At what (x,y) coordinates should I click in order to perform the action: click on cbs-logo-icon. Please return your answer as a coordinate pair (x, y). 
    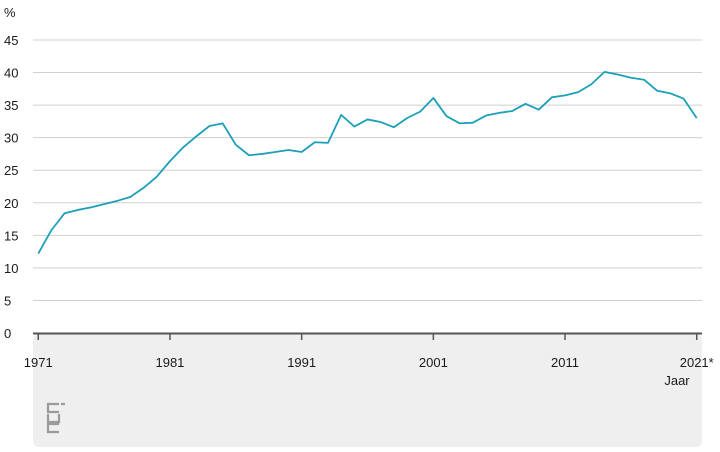
    Looking at the image, I should click on (55, 418).